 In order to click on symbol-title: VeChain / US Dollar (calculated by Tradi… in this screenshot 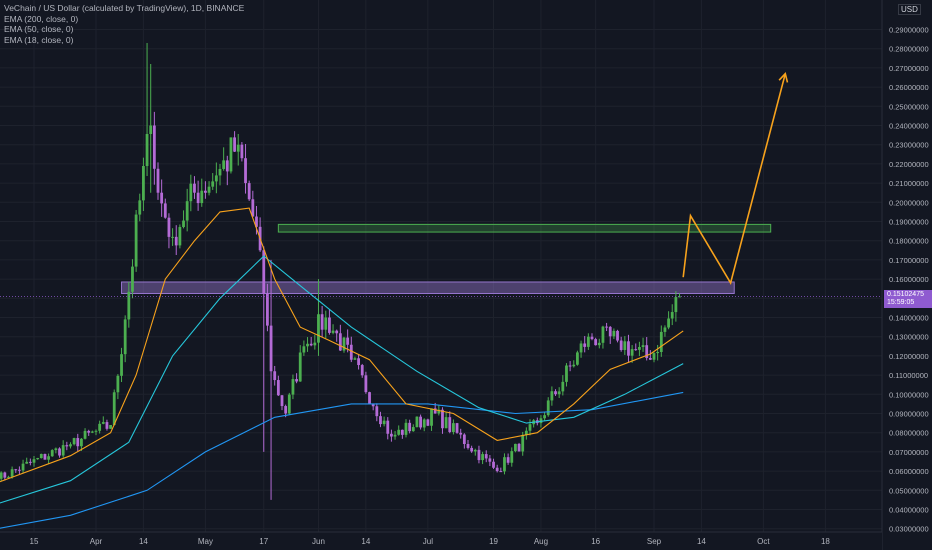, I will do `click(124, 8)`.